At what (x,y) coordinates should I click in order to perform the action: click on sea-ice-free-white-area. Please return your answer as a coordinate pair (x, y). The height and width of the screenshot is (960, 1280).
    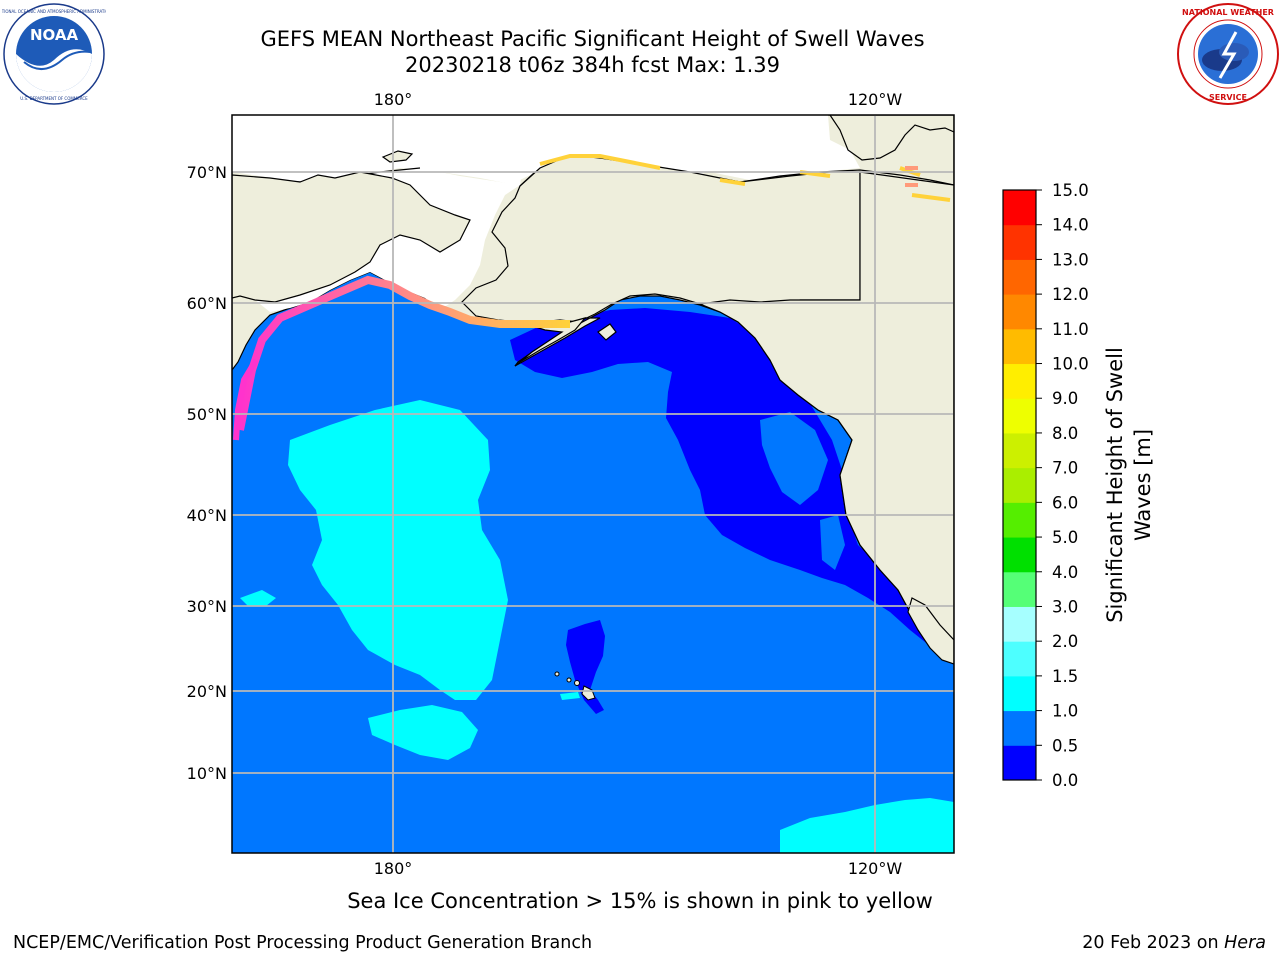
    Looking at the image, I should click on (546, 150).